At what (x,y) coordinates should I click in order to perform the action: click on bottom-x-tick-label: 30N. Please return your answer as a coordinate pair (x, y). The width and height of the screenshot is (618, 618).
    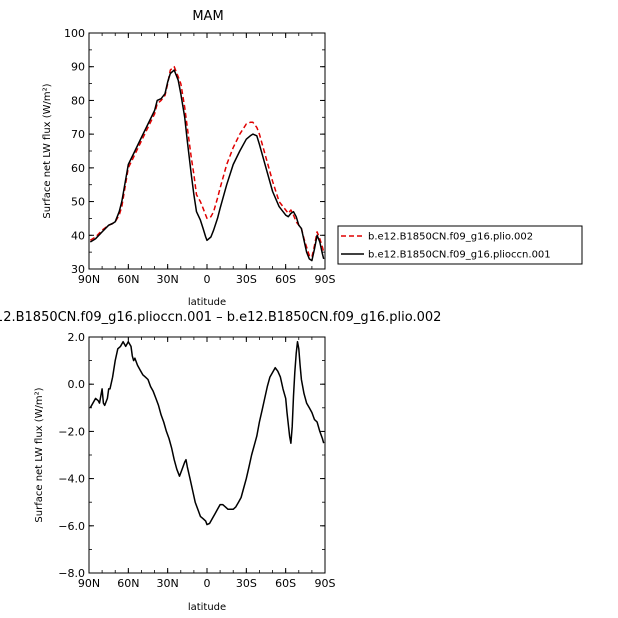
    Looking at the image, I should click on (168, 583).